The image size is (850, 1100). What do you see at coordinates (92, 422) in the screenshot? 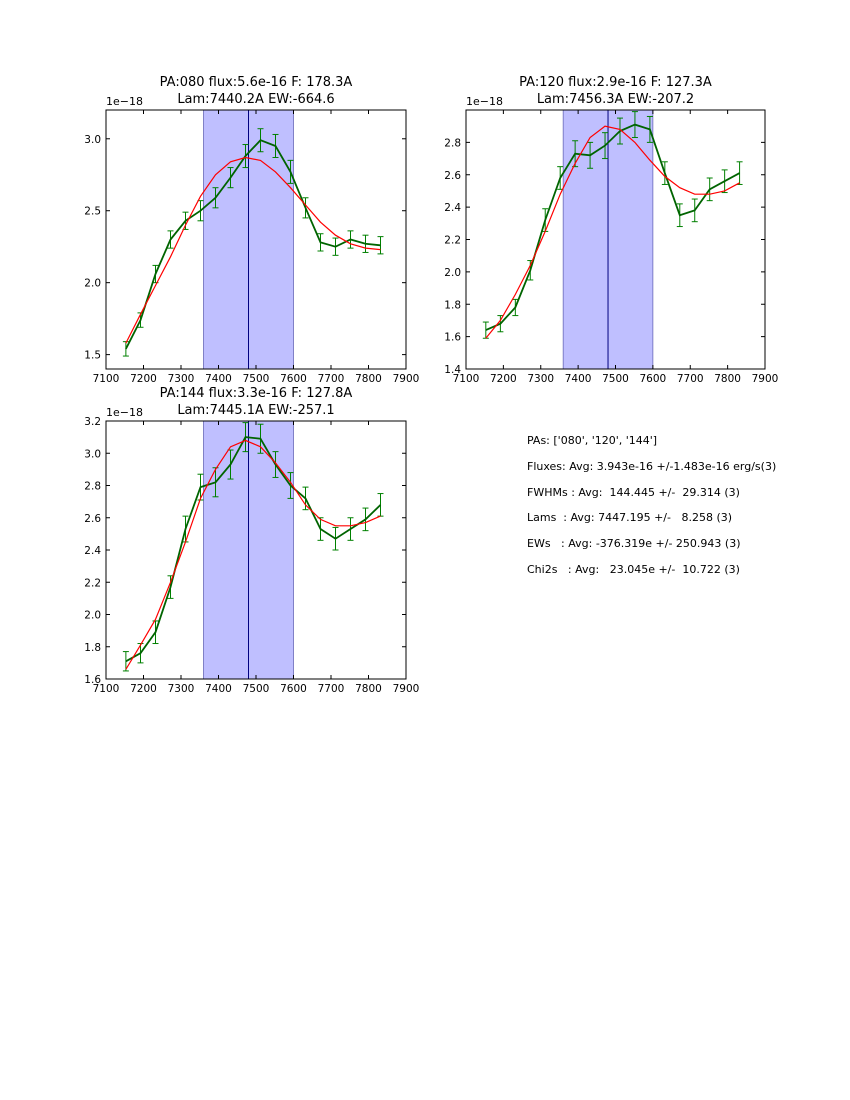
I see `y-tick-label: 3.2` at bounding box center [92, 422].